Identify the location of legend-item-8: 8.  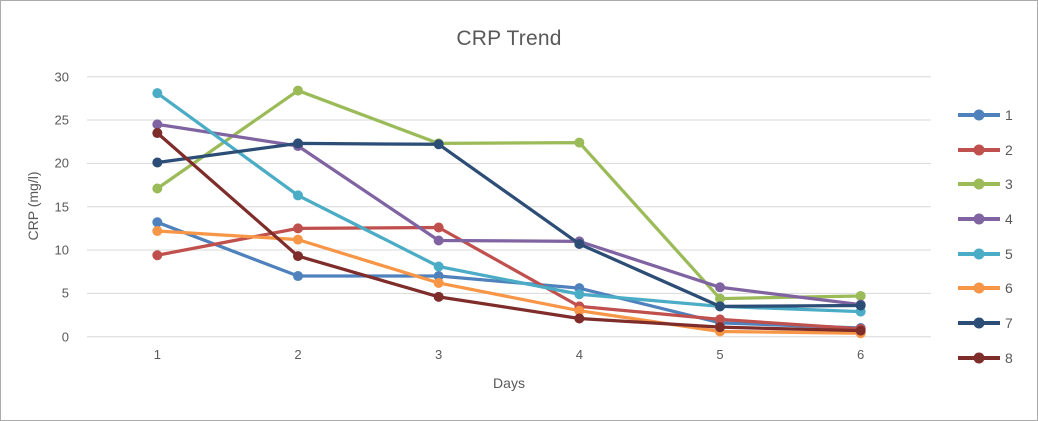
(985, 358).